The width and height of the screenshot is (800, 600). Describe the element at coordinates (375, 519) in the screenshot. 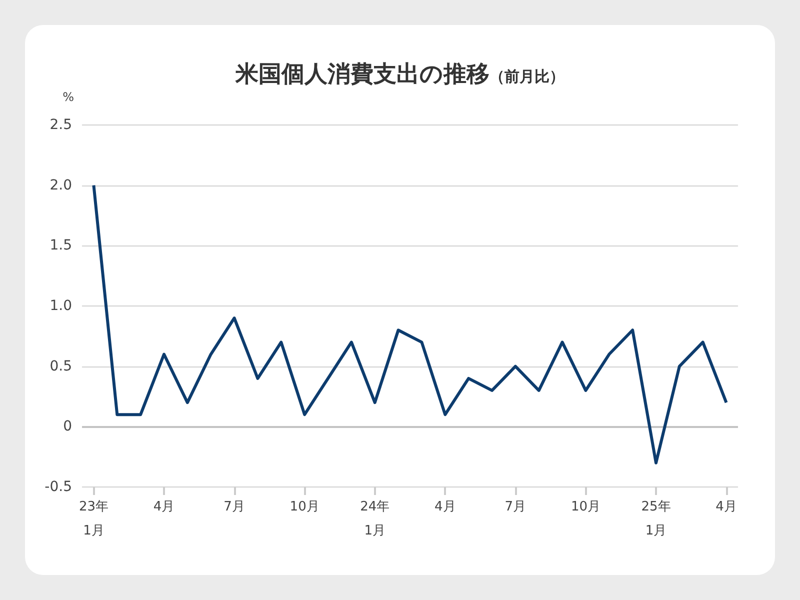

I see `x-tick-label: 24年 1月` at that location.